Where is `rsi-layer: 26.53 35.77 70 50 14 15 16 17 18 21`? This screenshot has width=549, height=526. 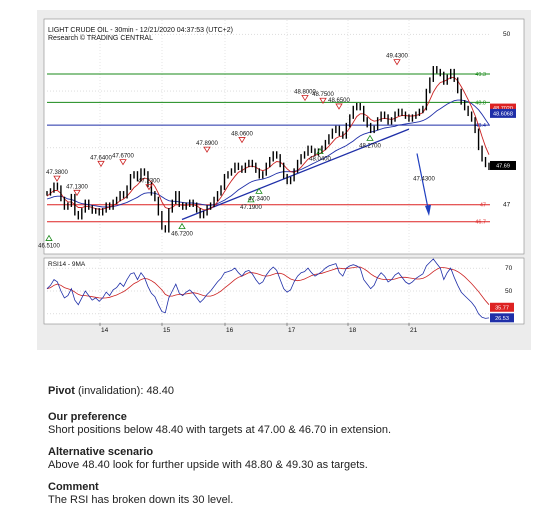 rsi-layer: 26.53 35.77 70 50 14 15 16 17 18 21 is located at coordinates (280, 296).